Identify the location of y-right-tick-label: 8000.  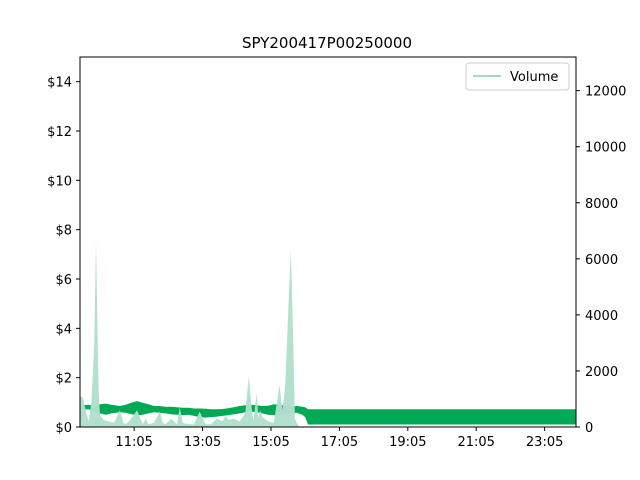
(601, 204).